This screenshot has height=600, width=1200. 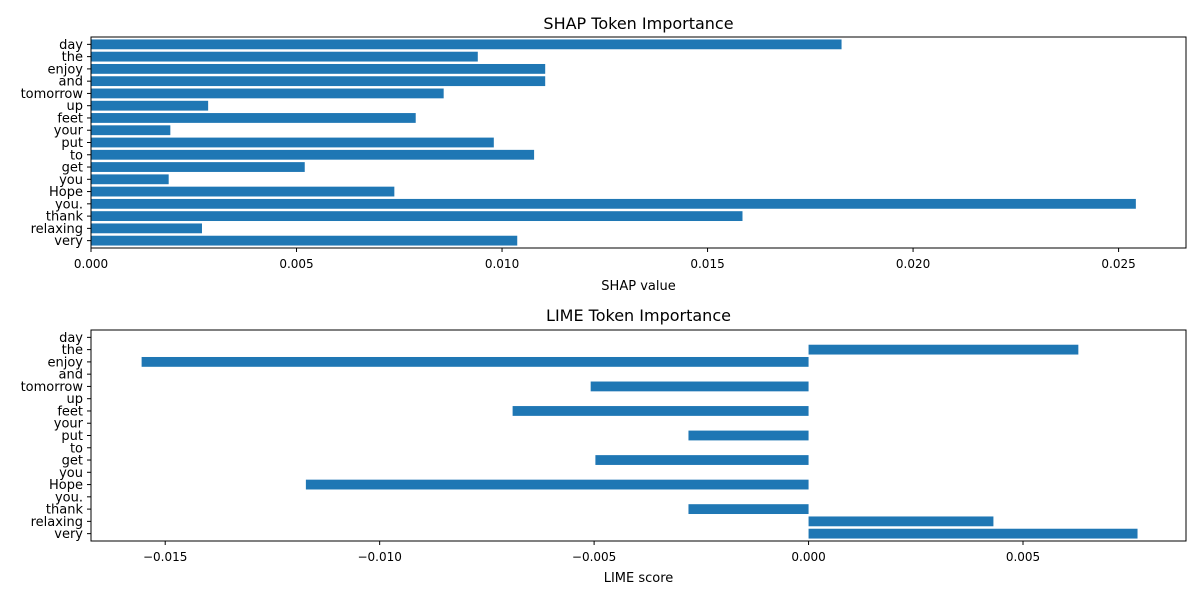 I want to click on shap-bar-very, so click(x=304, y=240).